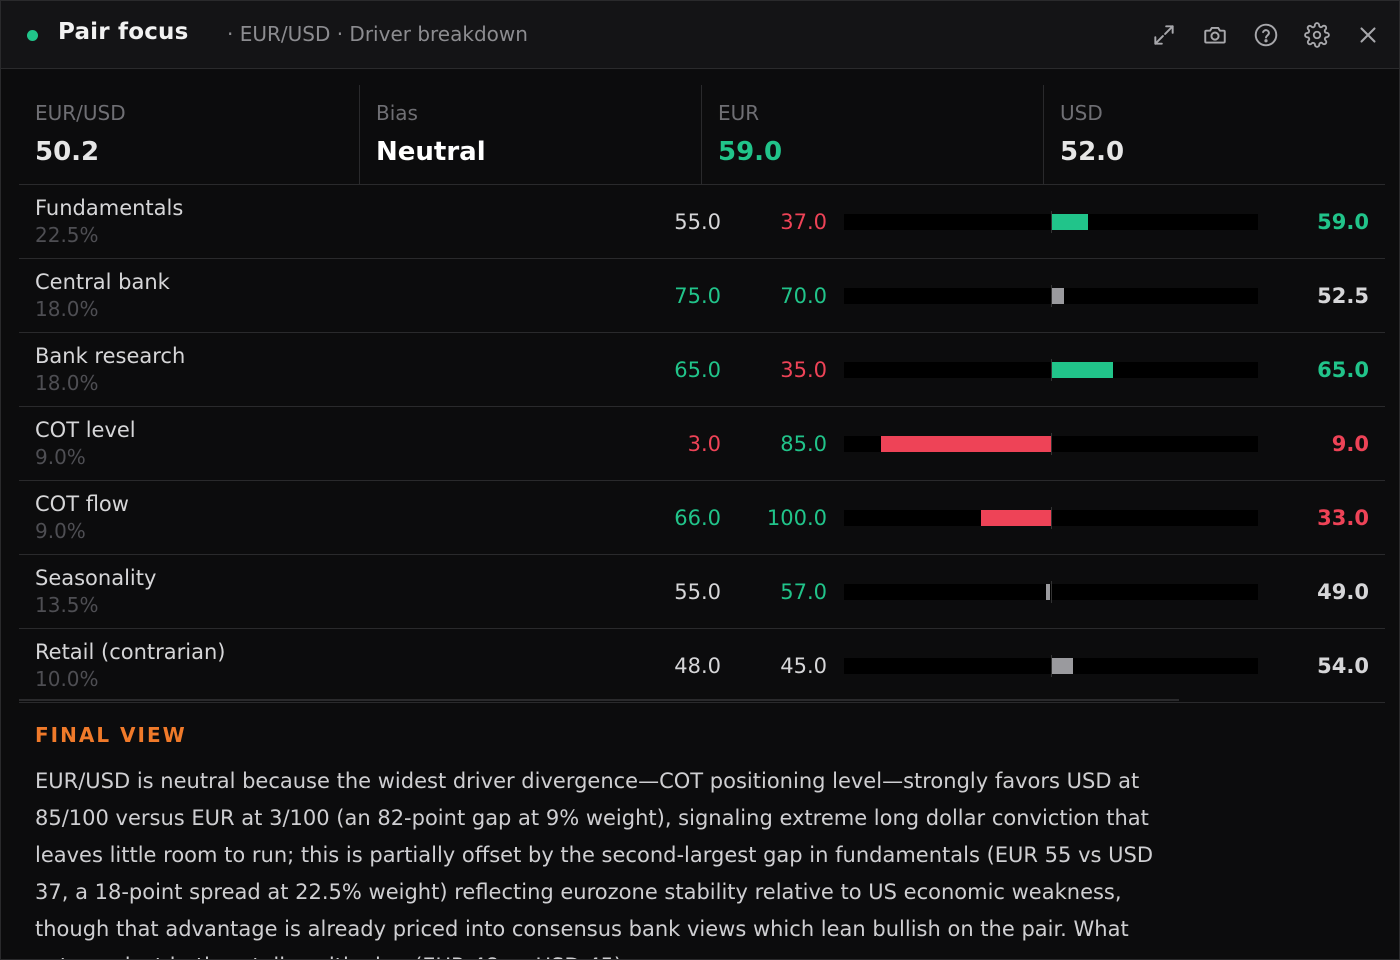 The width and height of the screenshot is (1400, 960). Describe the element at coordinates (397, 113) in the screenshot. I see `summary-bias-label: Bias` at that location.